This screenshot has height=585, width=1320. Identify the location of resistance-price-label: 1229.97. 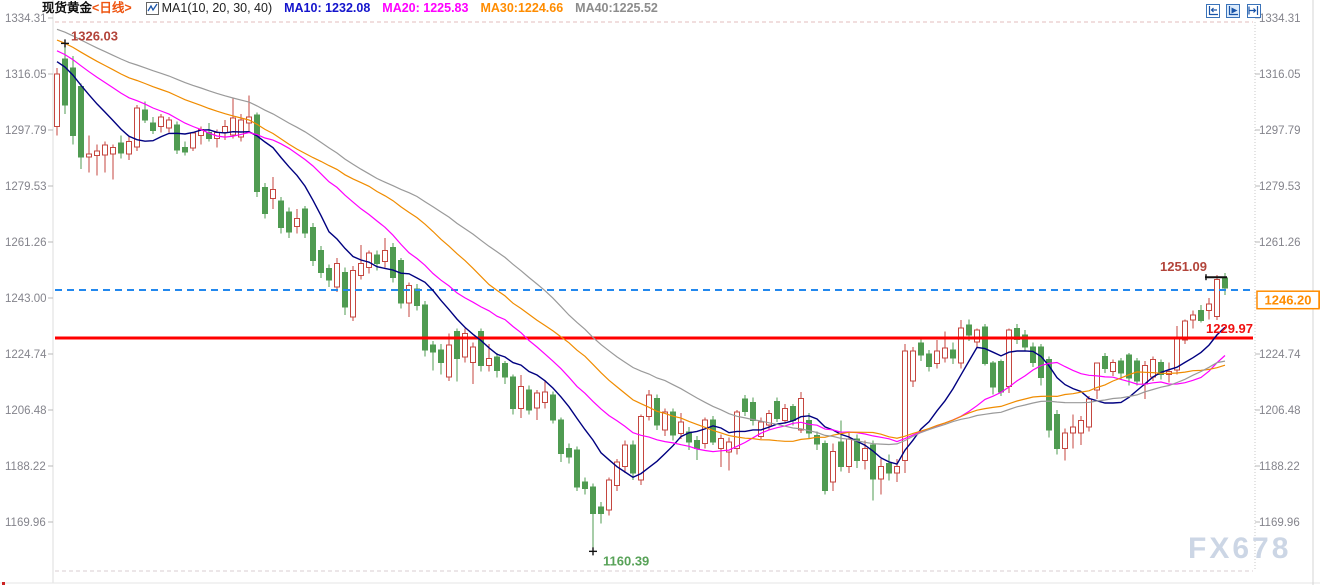
(1229, 328).